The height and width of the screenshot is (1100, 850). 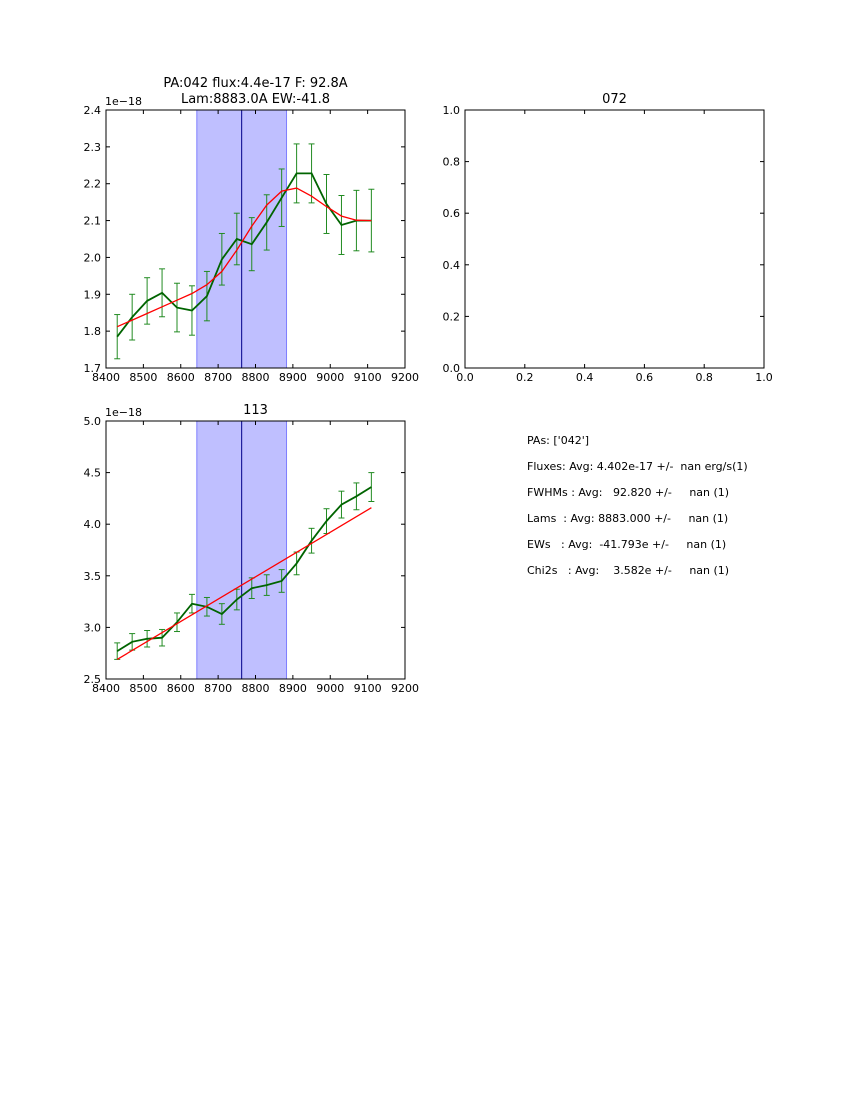 I want to click on y-tick-label: 2.4, so click(x=93, y=110).